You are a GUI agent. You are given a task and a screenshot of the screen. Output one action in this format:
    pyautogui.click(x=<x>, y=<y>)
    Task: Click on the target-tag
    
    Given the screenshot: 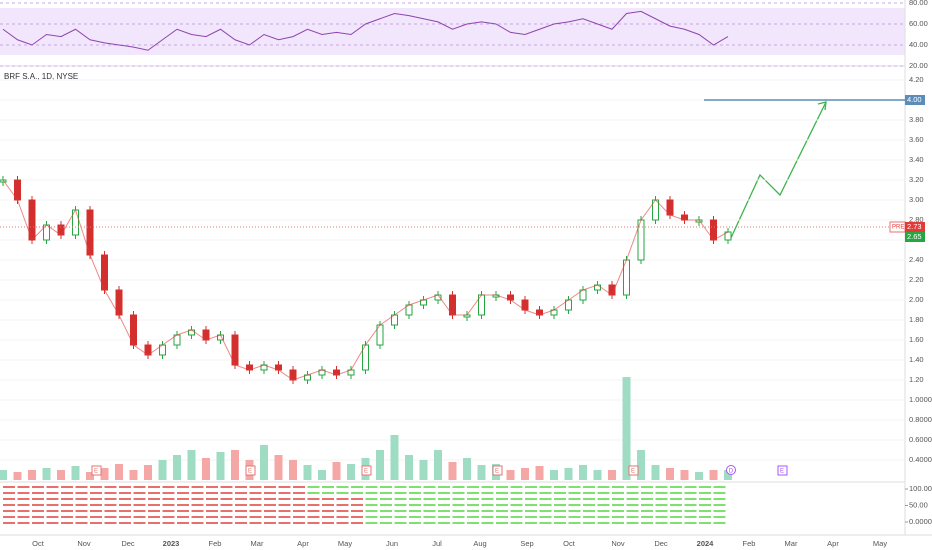 What is the action you would take?
    pyautogui.click(x=915, y=100)
    